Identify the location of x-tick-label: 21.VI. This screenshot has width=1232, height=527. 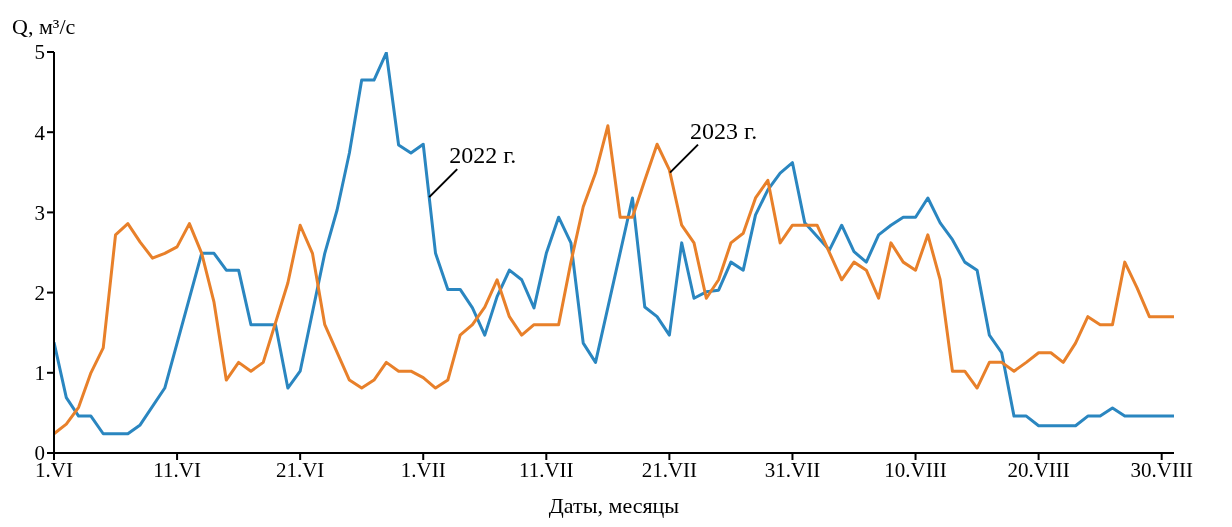
(300, 469).